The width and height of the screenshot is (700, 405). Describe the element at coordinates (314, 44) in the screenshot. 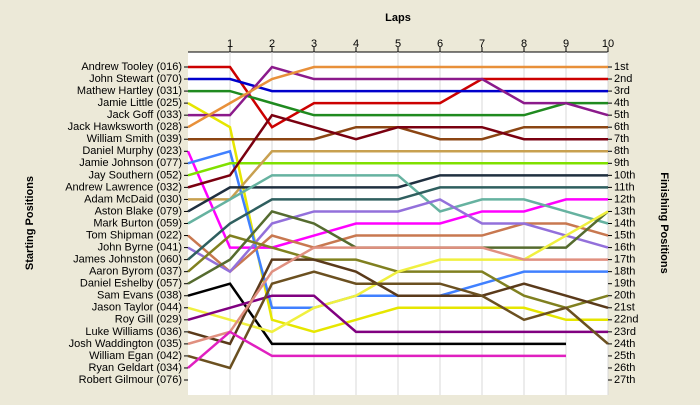

I see `x-tick-label: 3` at that location.